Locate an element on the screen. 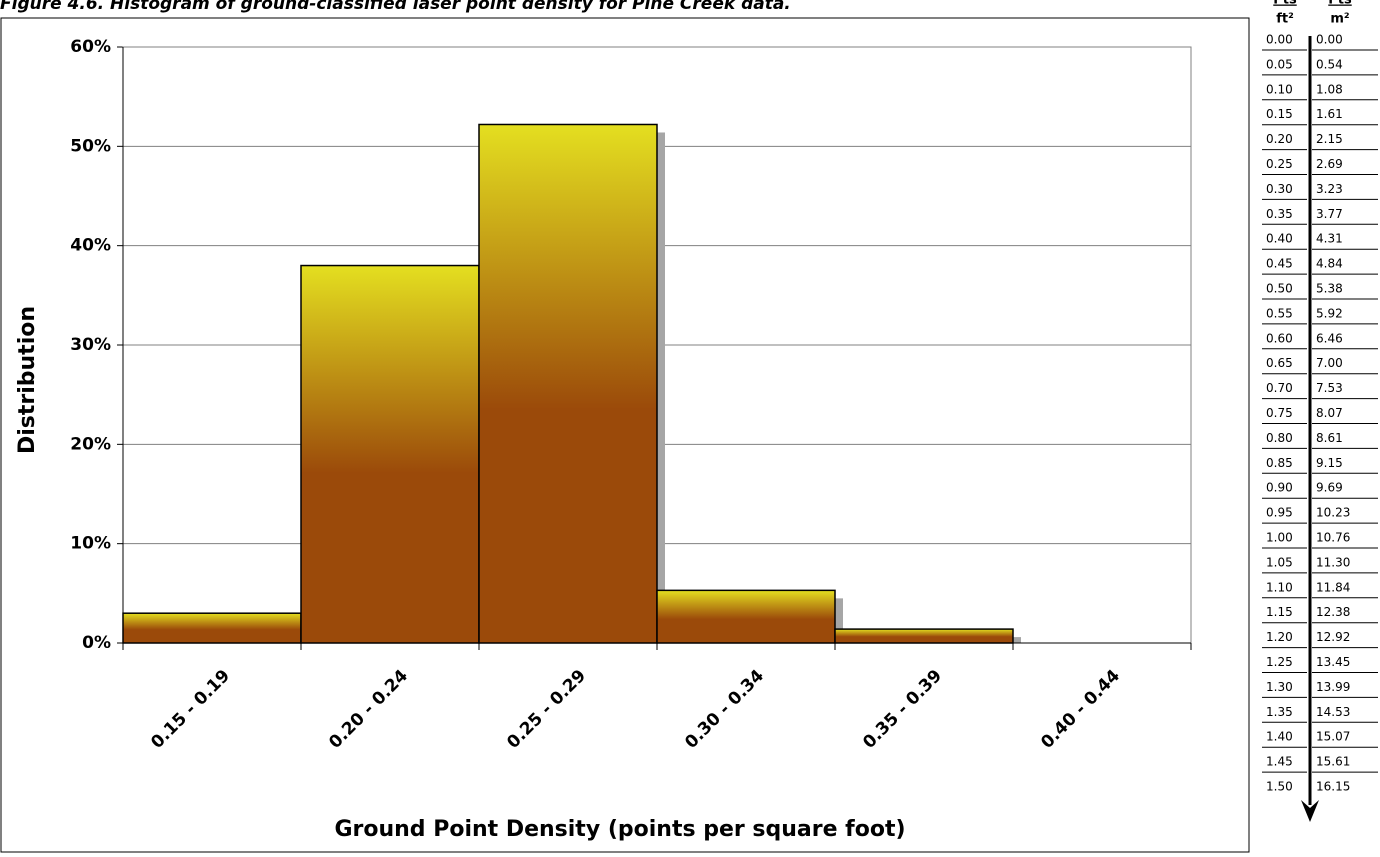 This screenshot has width=1380, height=857. table-cell: 0.10 is located at coordinates (1279, 89).